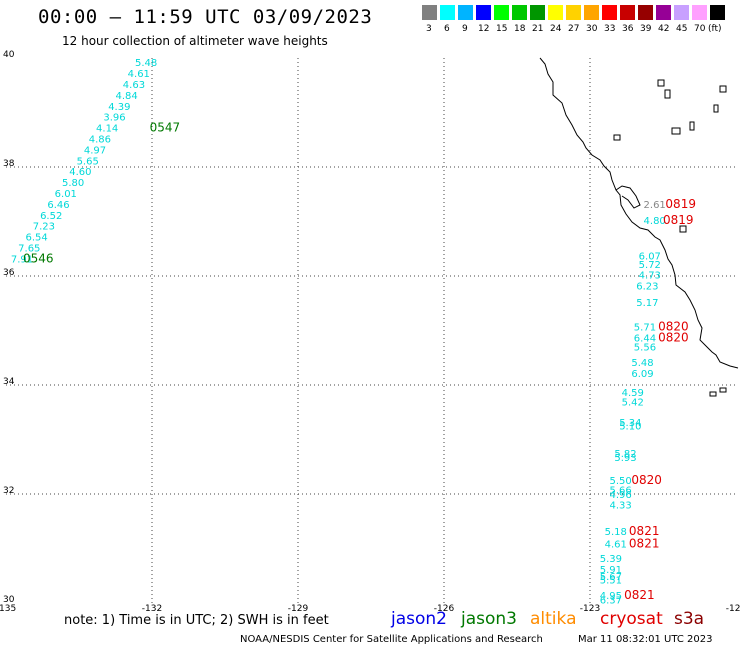 The height and width of the screenshot is (650, 740). Describe the element at coordinates (655, 221) in the screenshot. I see `swh-value: 4.80` at that location.